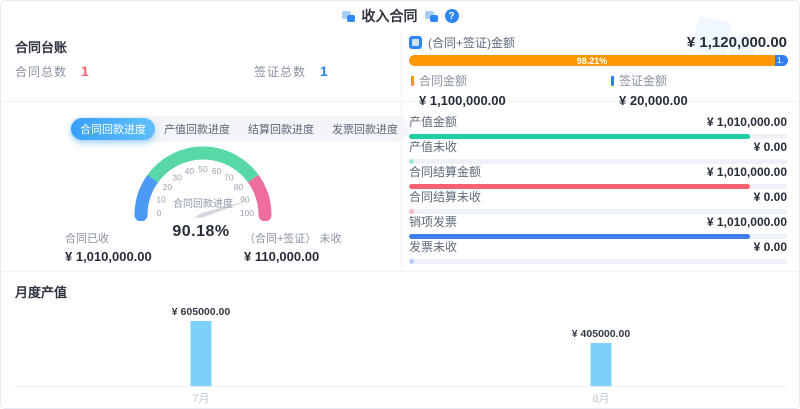 The width and height of the screenshot is (800, 409). What do you see at coordinates (197, 130) in the screenshot?
I see `tab-output-repayment: 产值回款进度` at bounding box center [197, 130].